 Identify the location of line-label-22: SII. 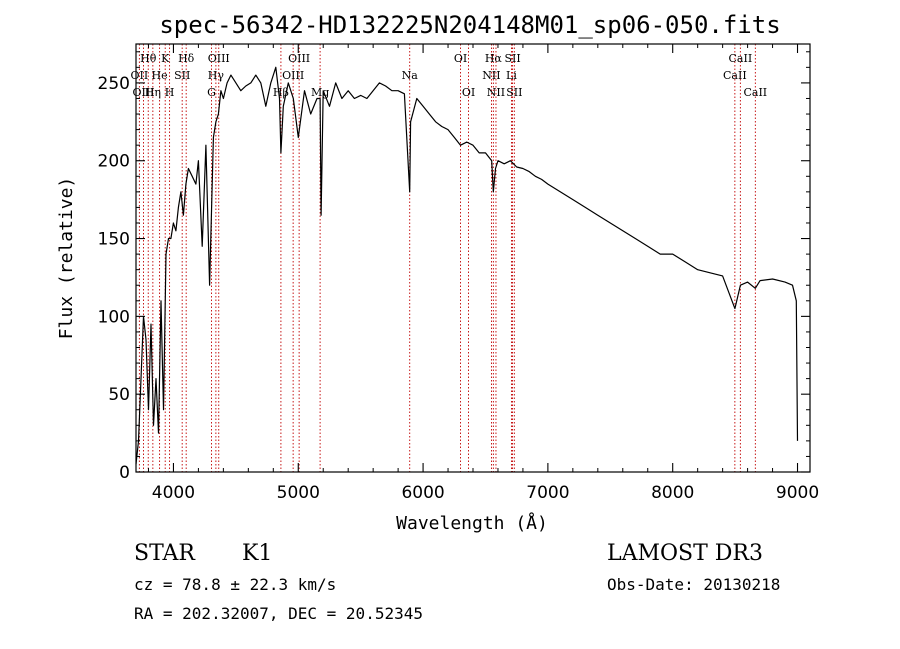
(512, 58).